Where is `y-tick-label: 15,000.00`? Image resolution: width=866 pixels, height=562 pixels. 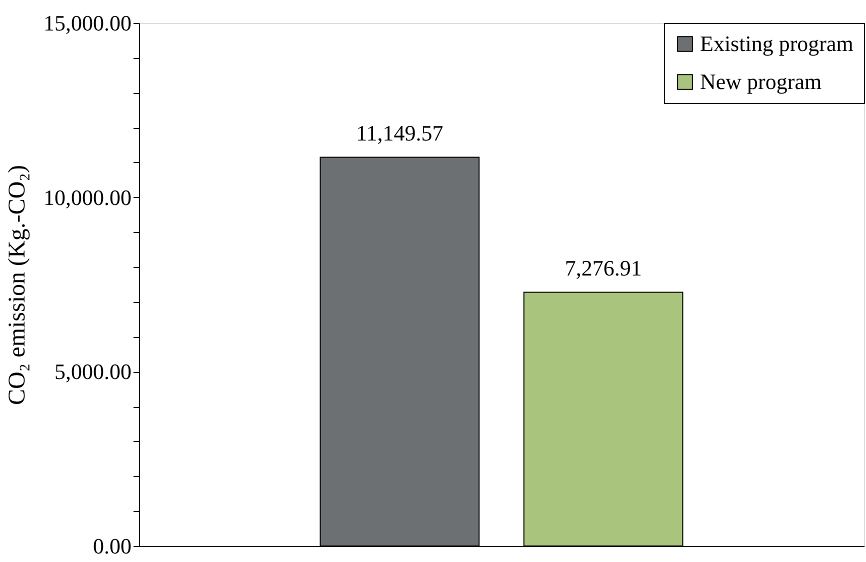
y-tick-label: 15,000.00 is located at coordinates (88, 23).